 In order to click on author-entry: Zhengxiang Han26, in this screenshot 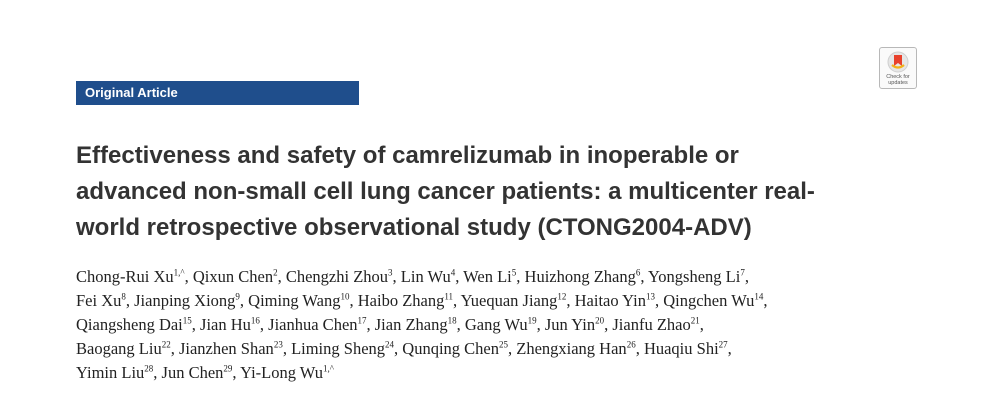, I will do `click(580, 348)`.